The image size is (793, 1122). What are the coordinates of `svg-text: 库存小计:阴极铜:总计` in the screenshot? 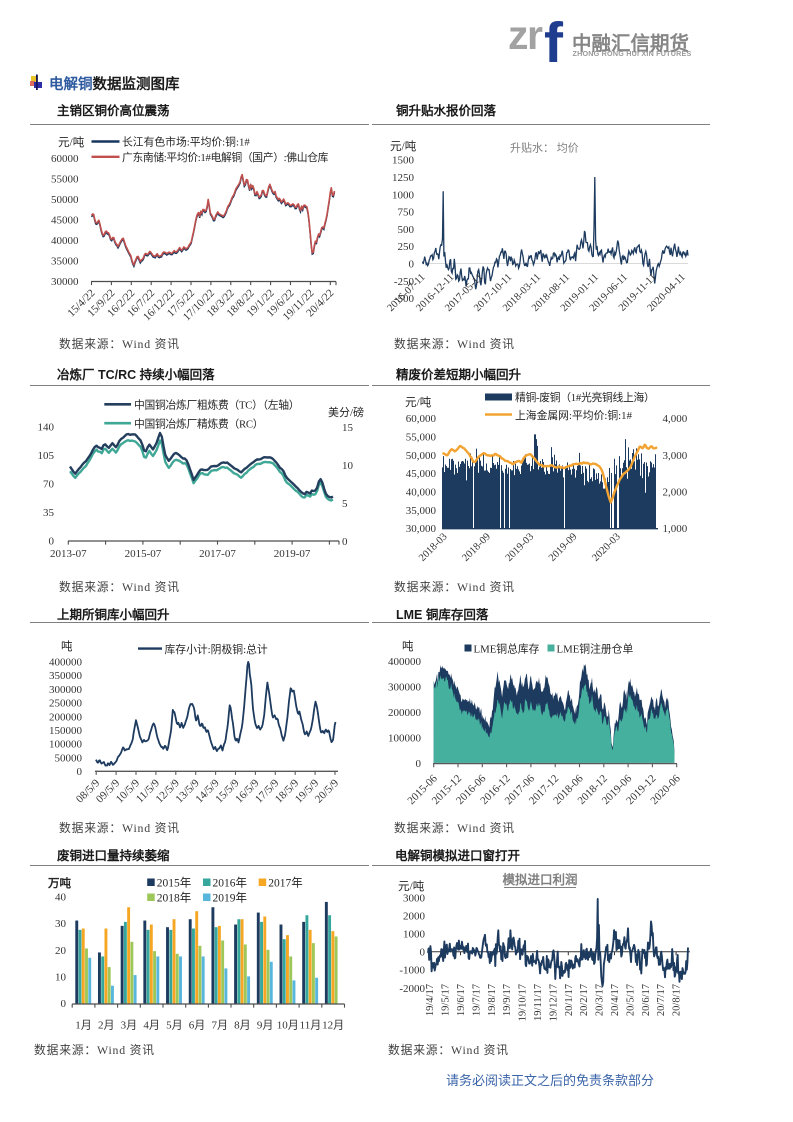 It's located at (216, 649).